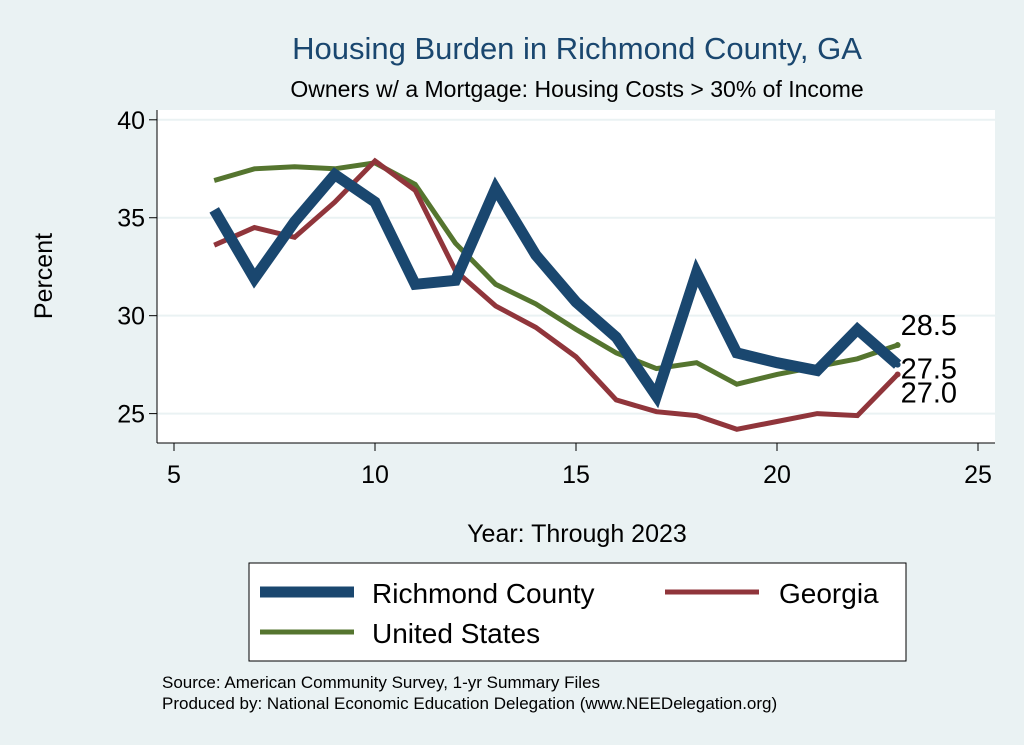 This screenshot has height=745, width=1024. I want to click on y-tick-label: 30, so click(131, 317).